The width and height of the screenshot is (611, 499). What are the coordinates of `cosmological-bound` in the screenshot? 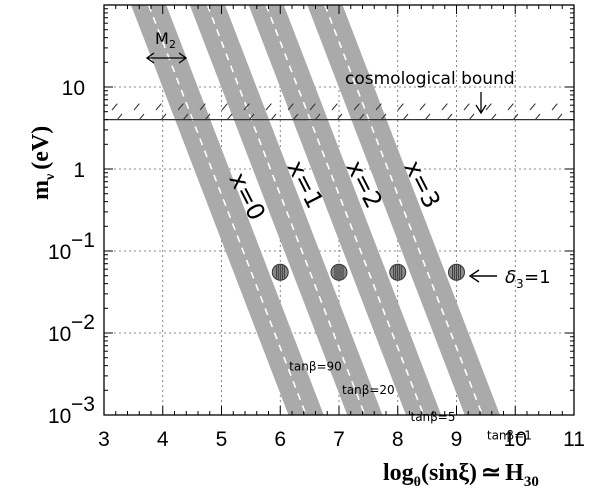 It's located at (339, 112).